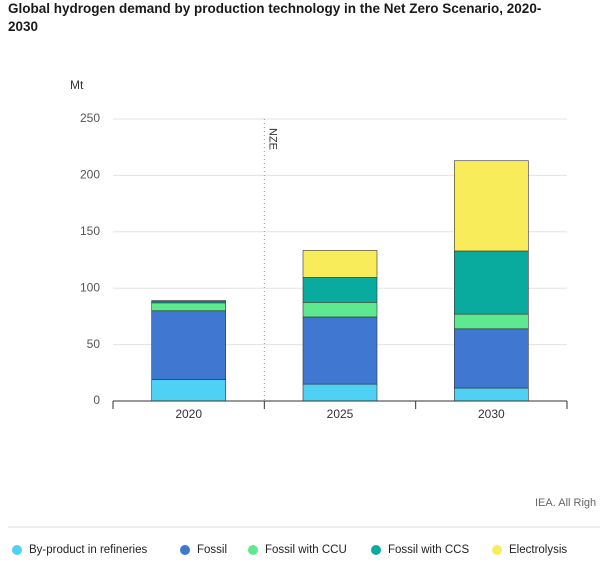  I want to click on x-tick-label: 2030, so click(491, 414).